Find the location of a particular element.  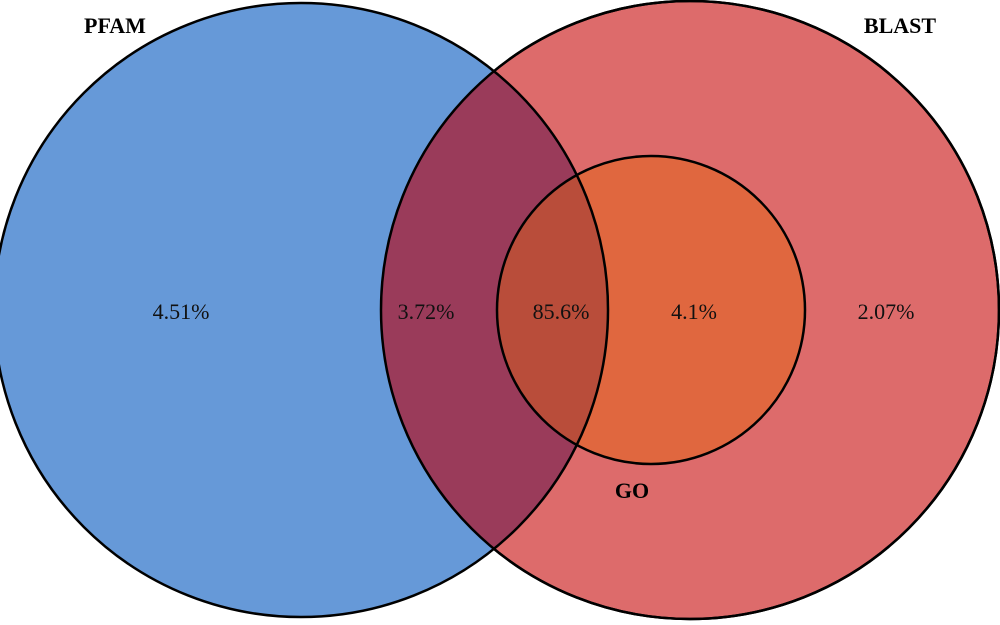

region-pfam-only-value: 4.51% is located at coordinates (181, 311).